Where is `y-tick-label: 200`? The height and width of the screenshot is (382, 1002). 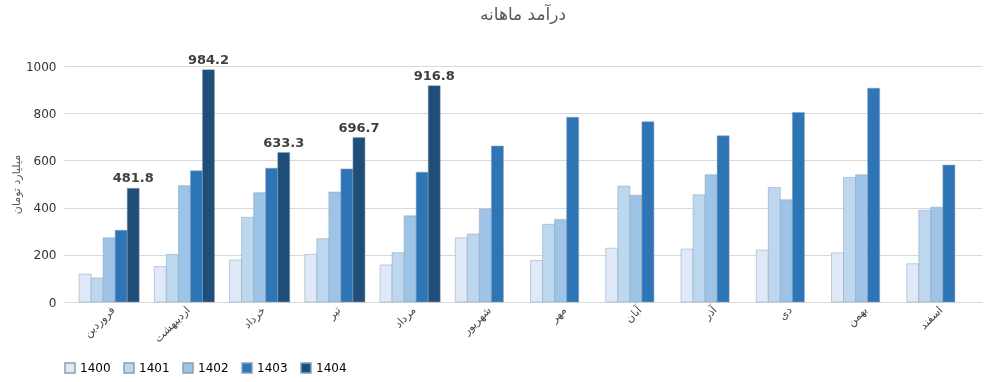 y-tick-label: 200 is located at coordinates (45, 255).